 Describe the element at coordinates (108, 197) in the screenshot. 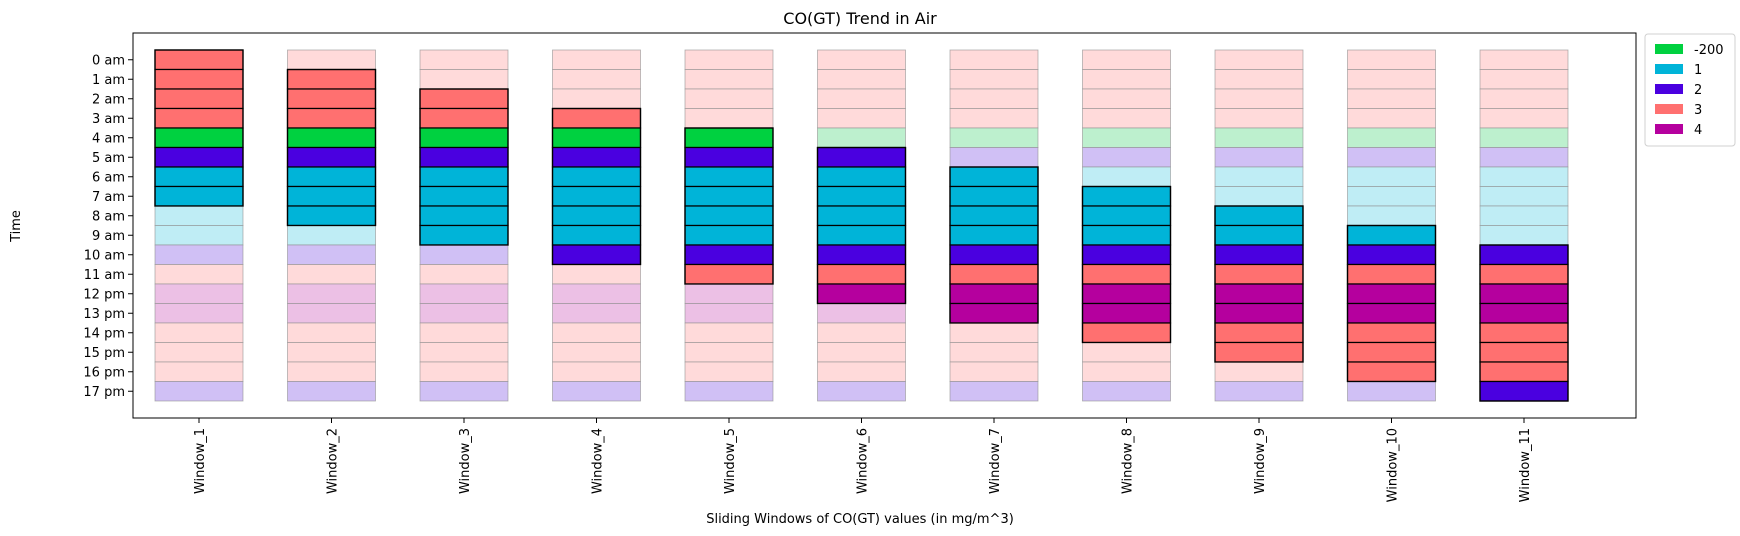

I see `y-tick-label: 7 am` at that location.